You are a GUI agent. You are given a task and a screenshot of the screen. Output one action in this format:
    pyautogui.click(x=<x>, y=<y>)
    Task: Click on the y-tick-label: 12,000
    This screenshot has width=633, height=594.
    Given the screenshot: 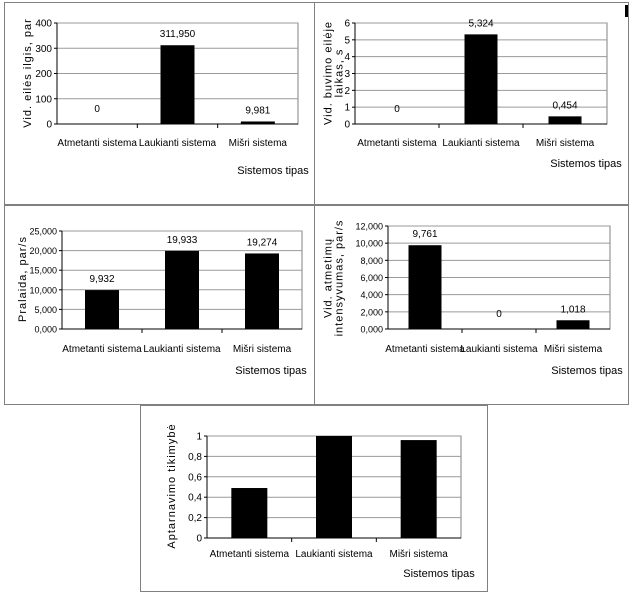 What is the action you would take?
    pyautogui.click(x=369, y=227)
    